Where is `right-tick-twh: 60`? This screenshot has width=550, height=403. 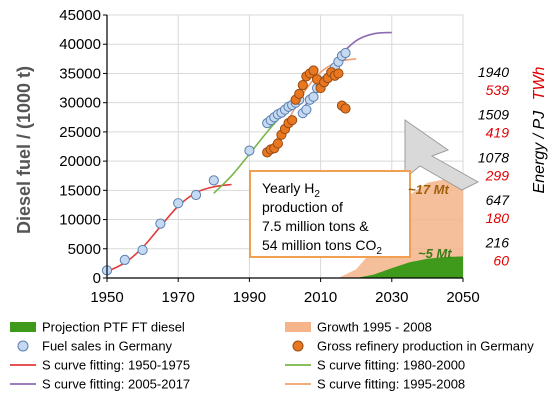
right-tick-twh: 60 is located at coordinates (501, 261).